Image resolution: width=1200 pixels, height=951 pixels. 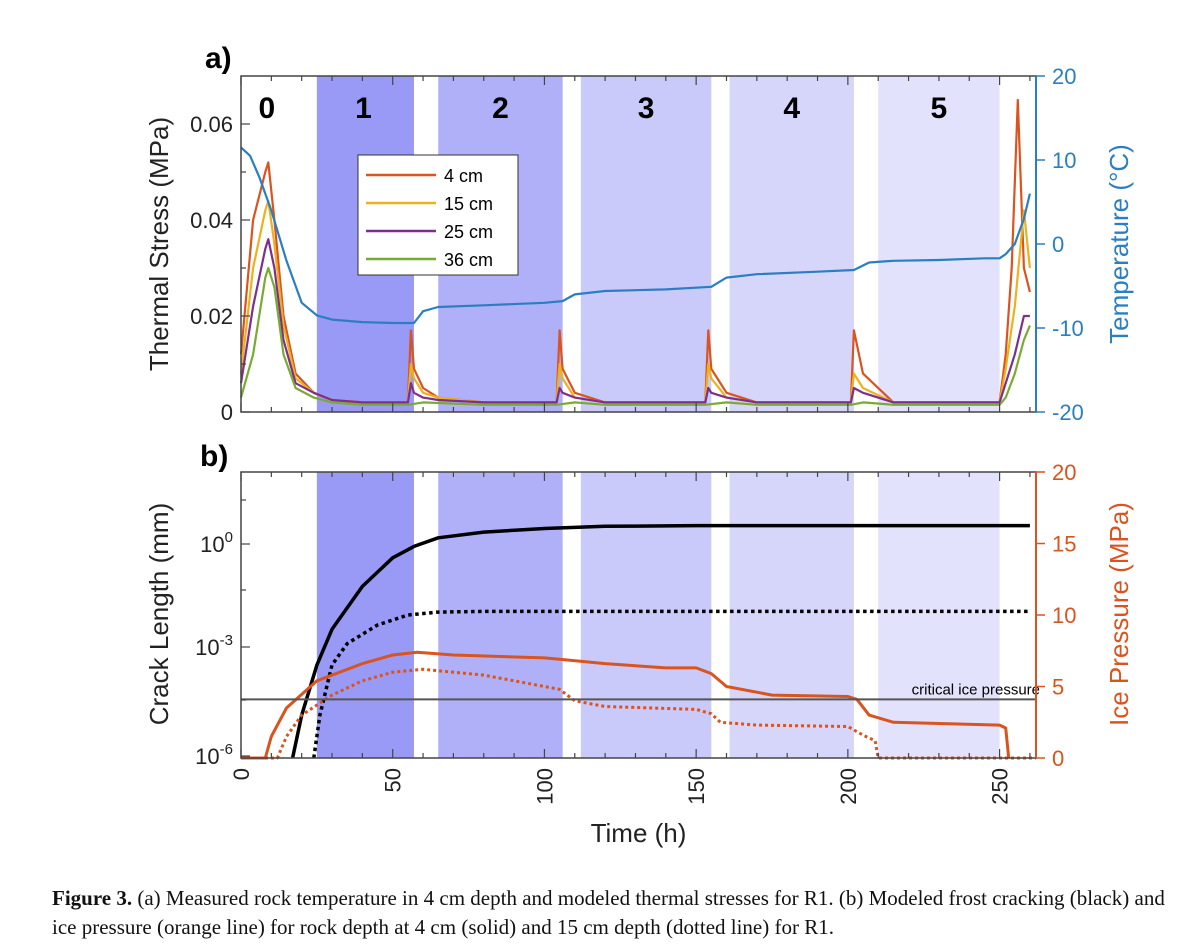 I want to click on b-y2tick-label: 15, so click(x=1064, y=544).